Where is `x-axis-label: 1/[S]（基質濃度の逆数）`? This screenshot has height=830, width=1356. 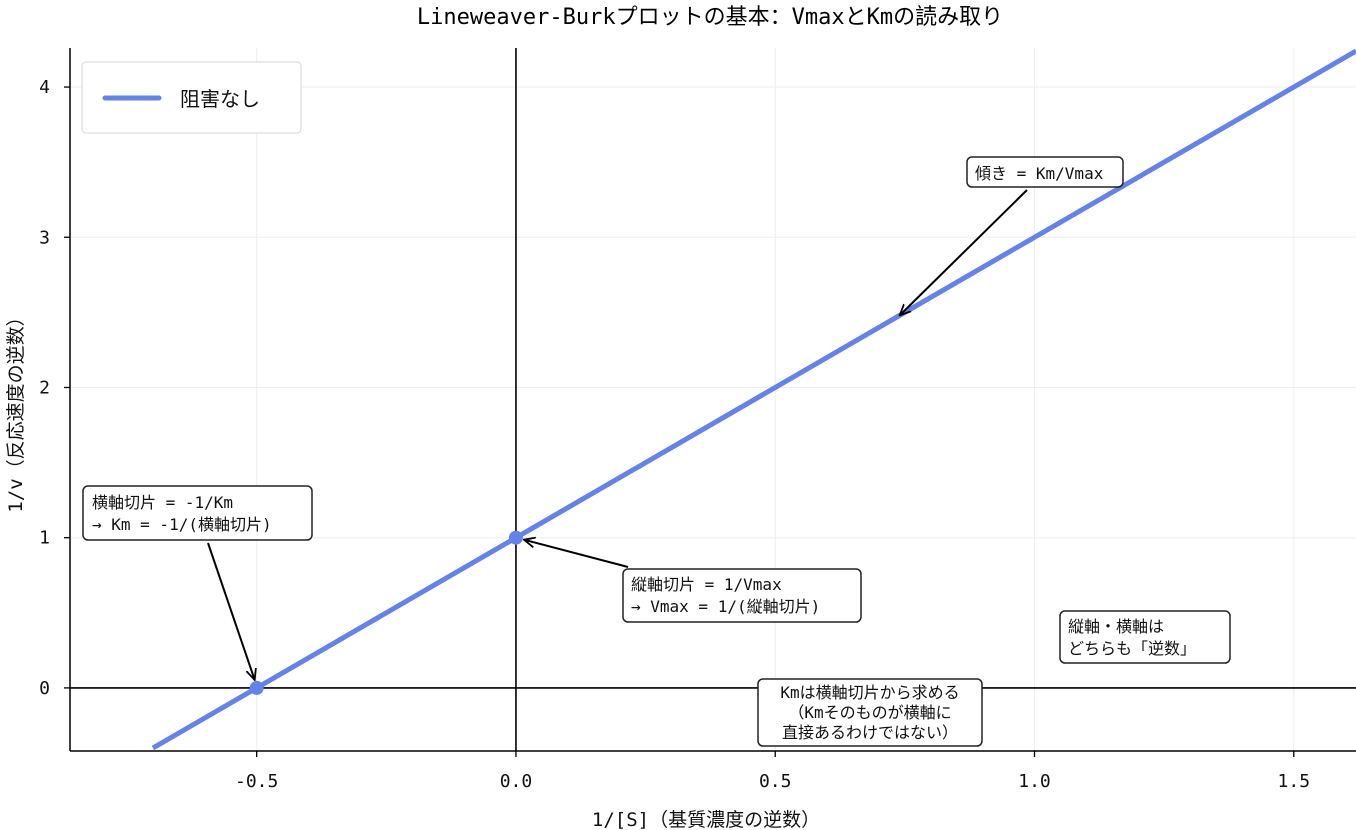 x-axis-label: 1/[S]（基質濃度の逆数） is located at coordinates (706, 819).